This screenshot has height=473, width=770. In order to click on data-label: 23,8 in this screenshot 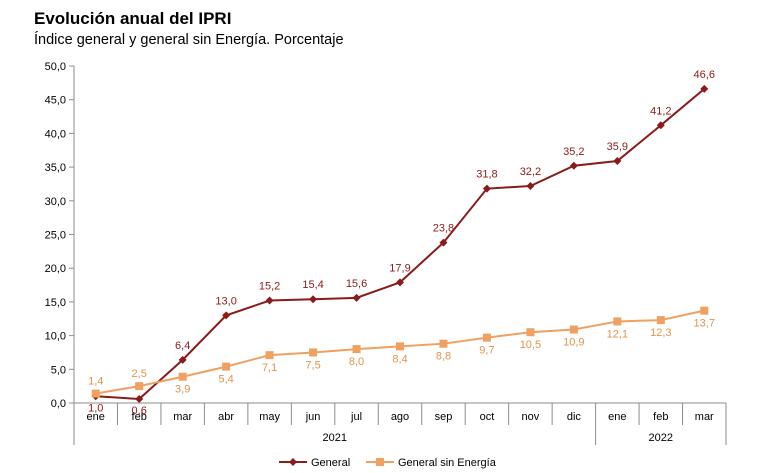, I will do `click(443, 229)`.